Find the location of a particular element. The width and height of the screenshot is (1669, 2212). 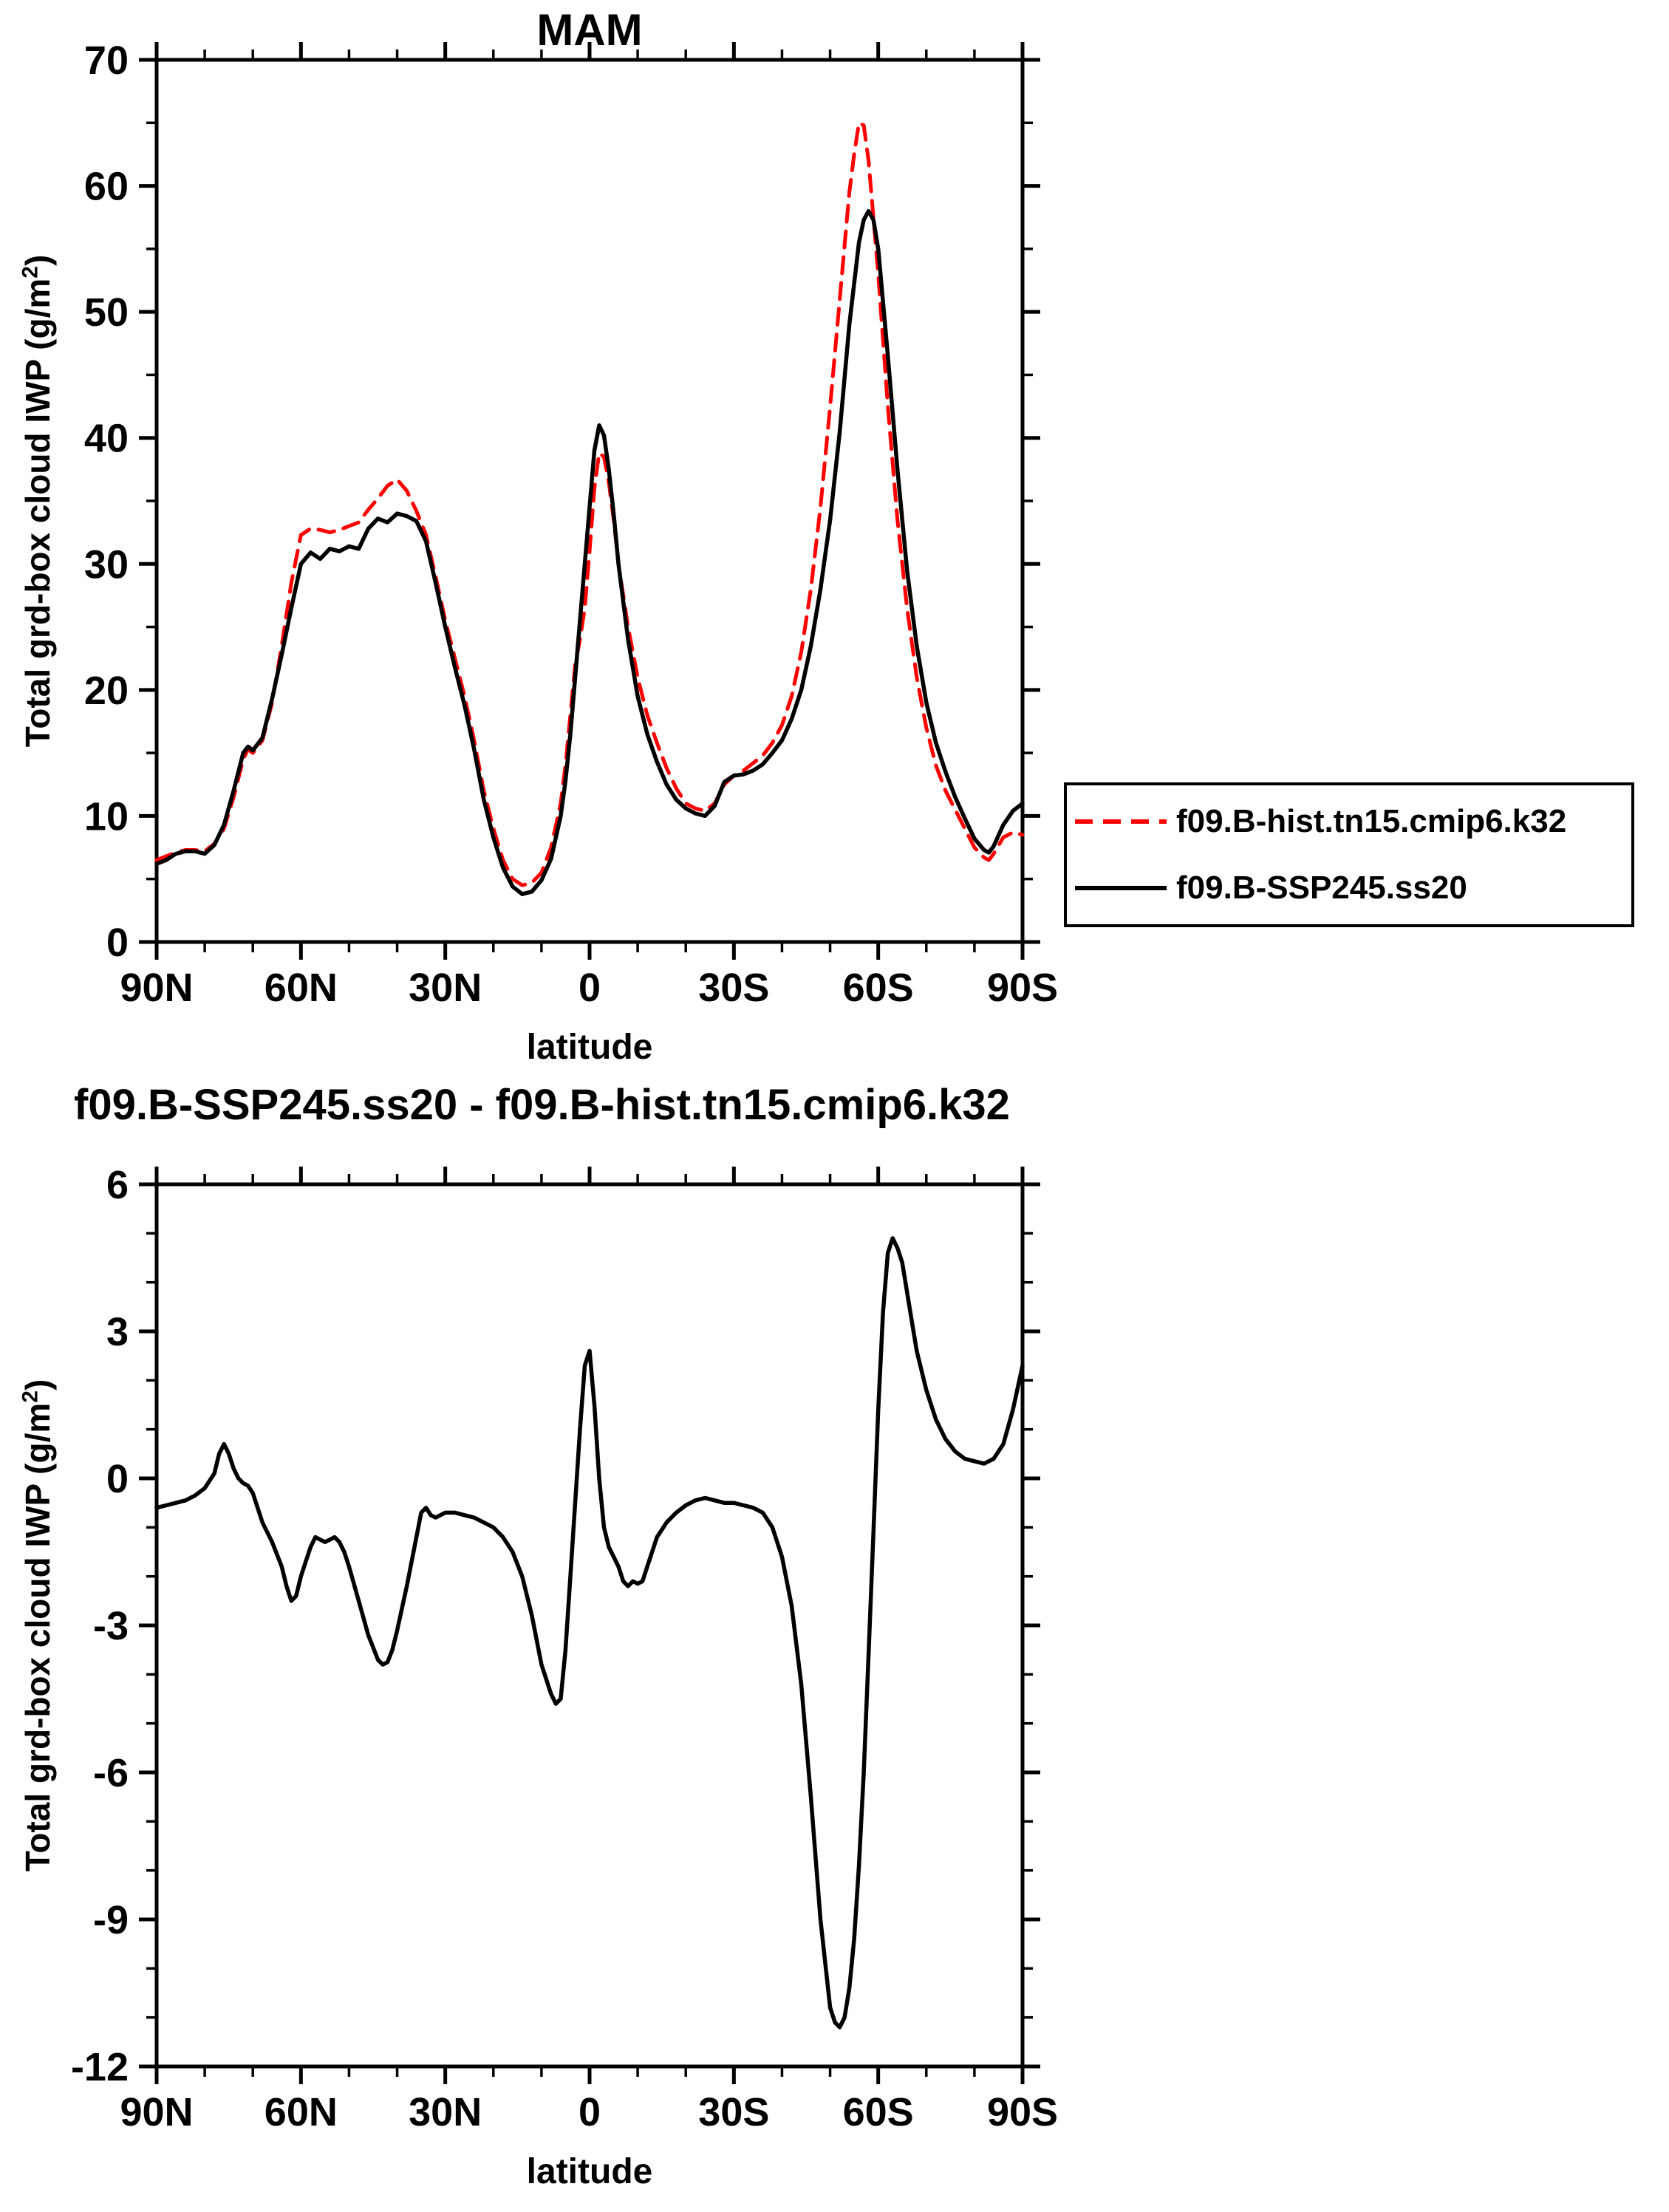

y-tick-label: -6 is located at coordinates (111, 1773).